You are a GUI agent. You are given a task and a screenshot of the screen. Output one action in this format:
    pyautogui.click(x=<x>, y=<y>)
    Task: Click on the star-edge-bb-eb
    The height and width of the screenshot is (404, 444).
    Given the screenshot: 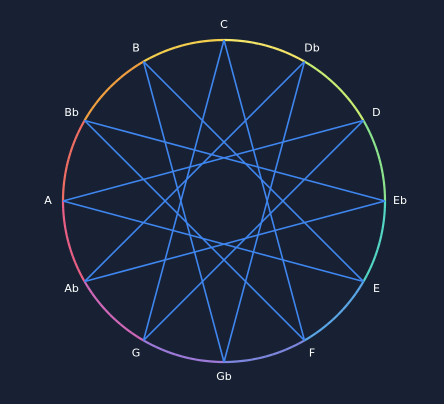 What is the action you would take?
    pyautogui.click(x=235, y=160)
    